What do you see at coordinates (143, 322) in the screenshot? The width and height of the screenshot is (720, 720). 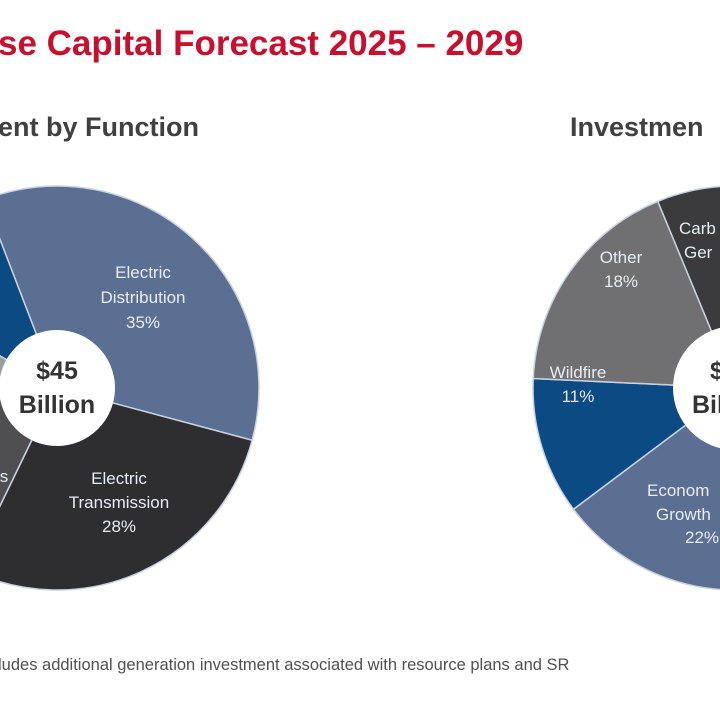 I see `slice-label-distribution-pct: 35%` at bounding box center [143, 322].